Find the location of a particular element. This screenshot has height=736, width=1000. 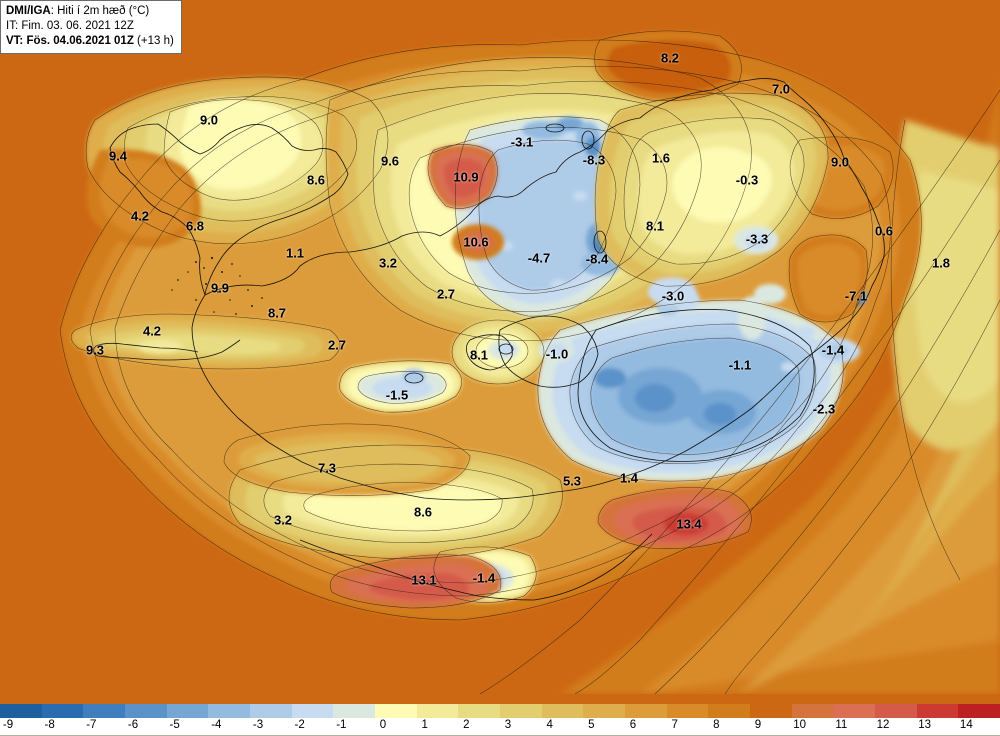

temperature-value-label: -1.1 is located at coordinates (740, 365).